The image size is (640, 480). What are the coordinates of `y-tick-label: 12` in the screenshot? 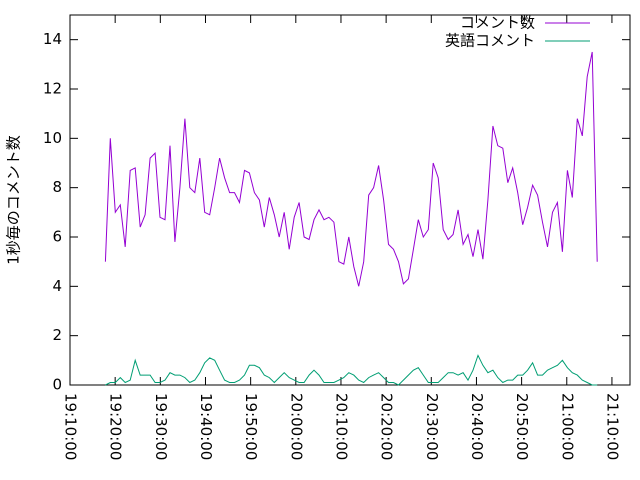 It's located at (52, 89).